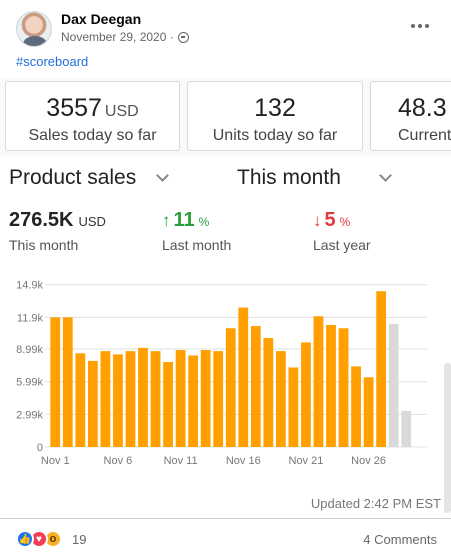 The image size is (451, 557). I want to click on y-tick-label: 5.99k, so click(29, 383).